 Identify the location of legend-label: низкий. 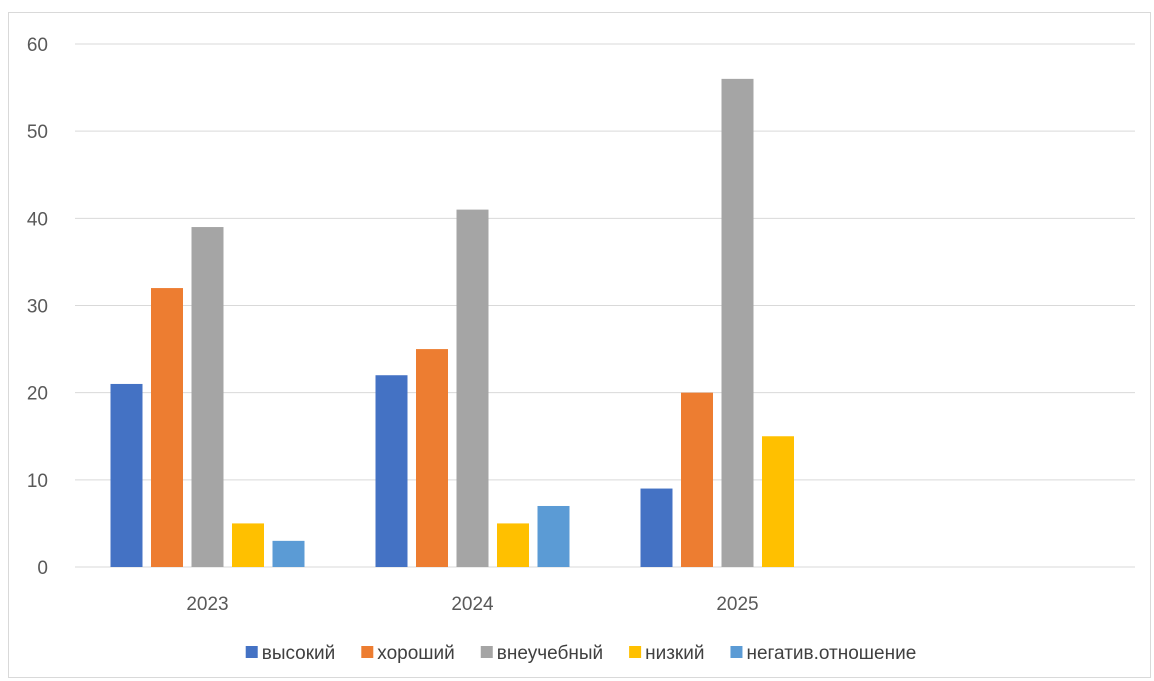
(674, 653).